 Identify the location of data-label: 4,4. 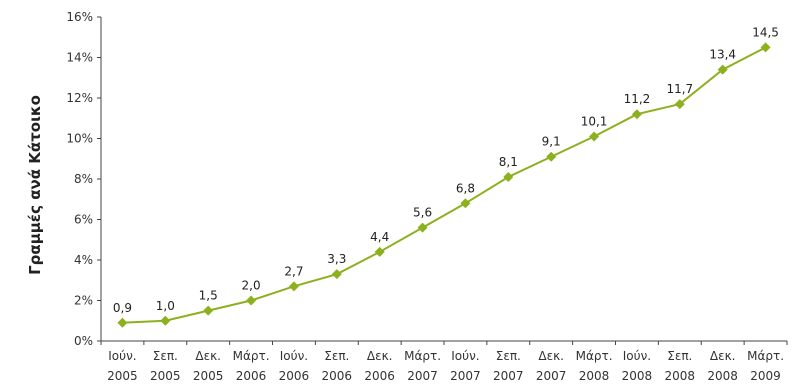
(379, 237).